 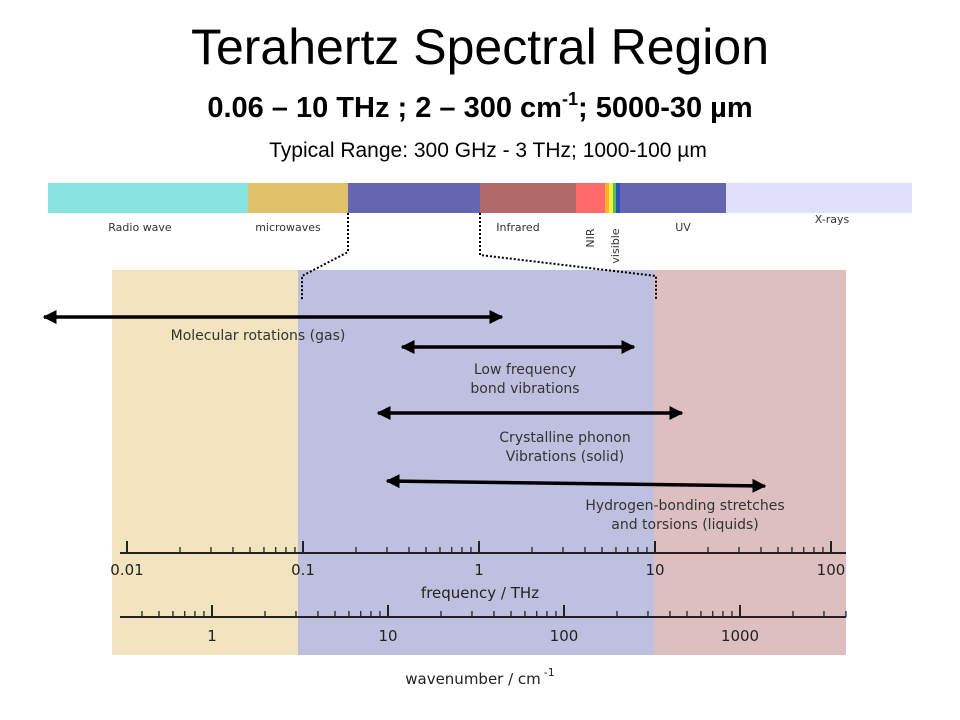 What do you see at coordinates (549, 672) in the screenshot?
I see `axis-label-sup: -1` at bounding box center [549, 672].